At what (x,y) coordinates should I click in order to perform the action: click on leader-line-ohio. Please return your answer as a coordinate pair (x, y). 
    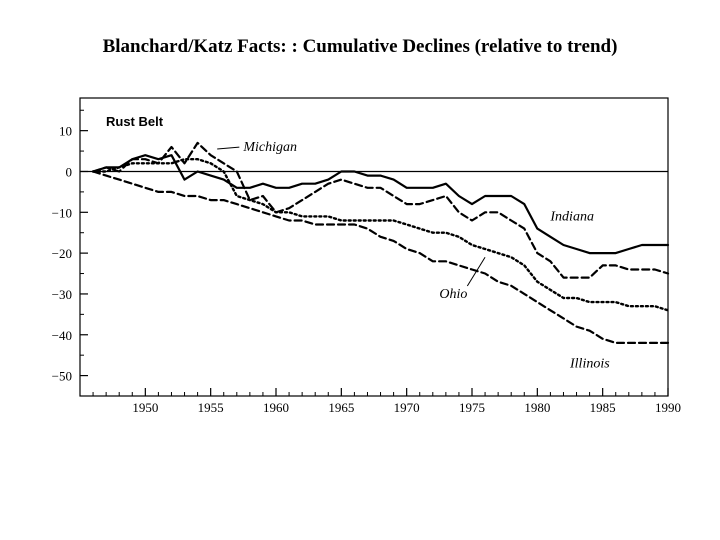
    Looking at the image, I should click on (476, 271).